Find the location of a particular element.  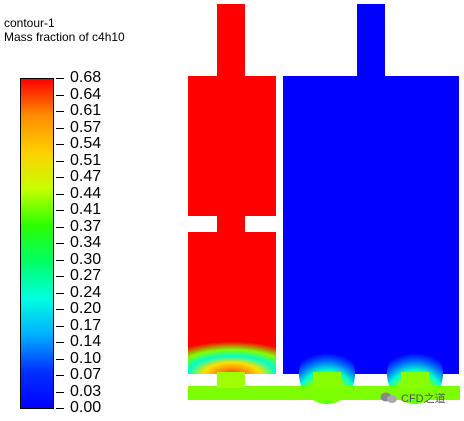

right-connector is located at coordinates (415, 380).